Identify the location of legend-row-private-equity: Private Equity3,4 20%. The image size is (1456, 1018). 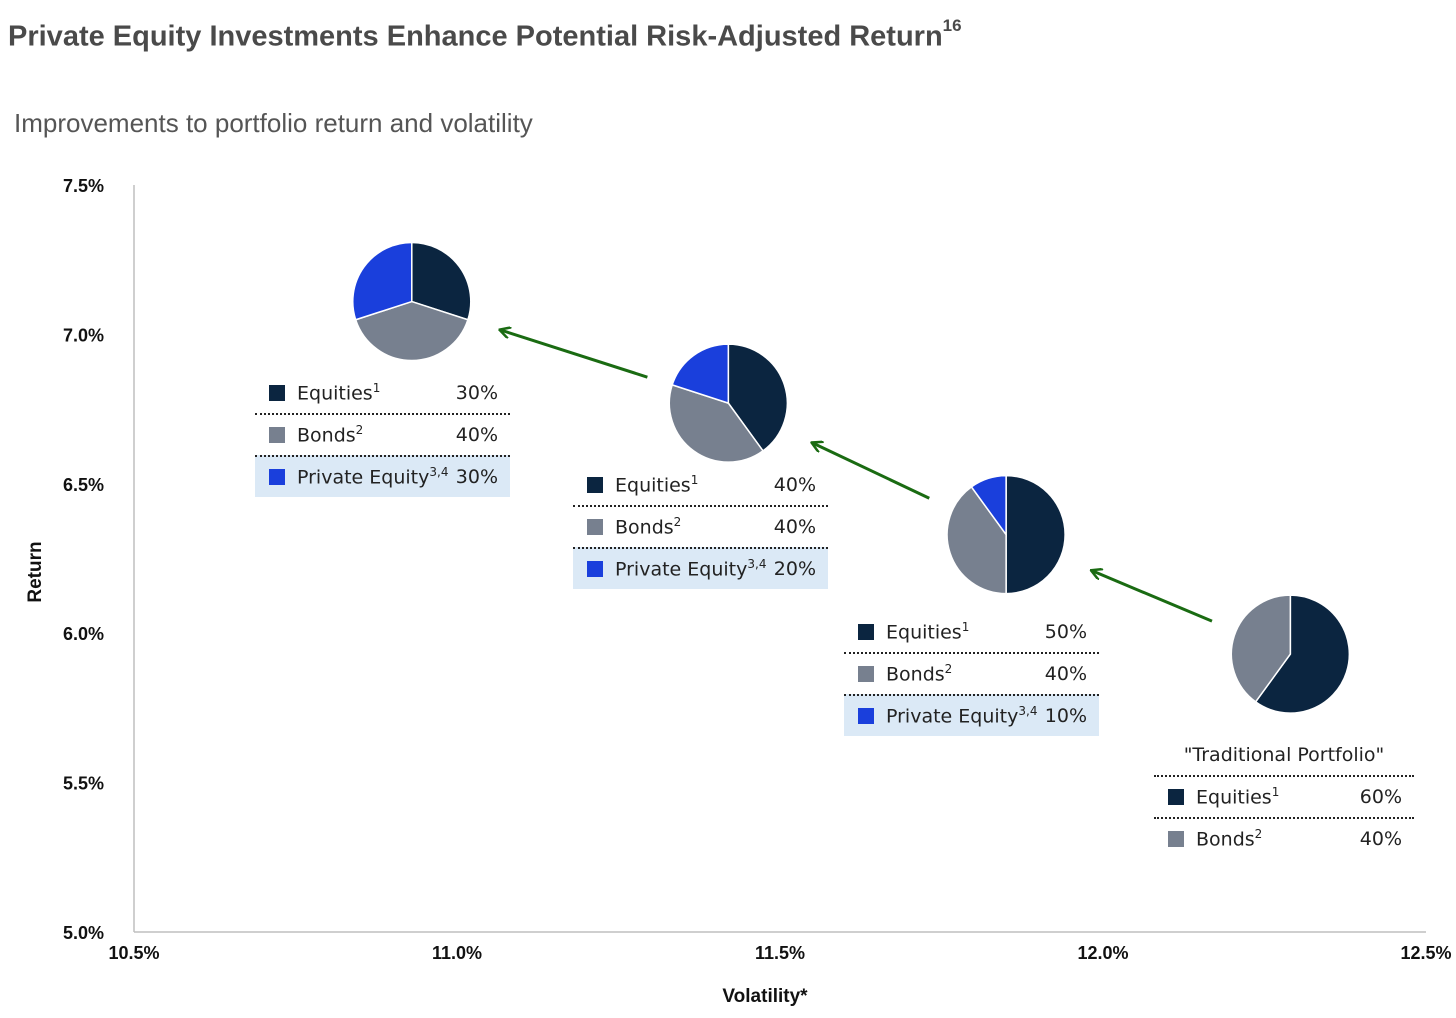
(700, 568).